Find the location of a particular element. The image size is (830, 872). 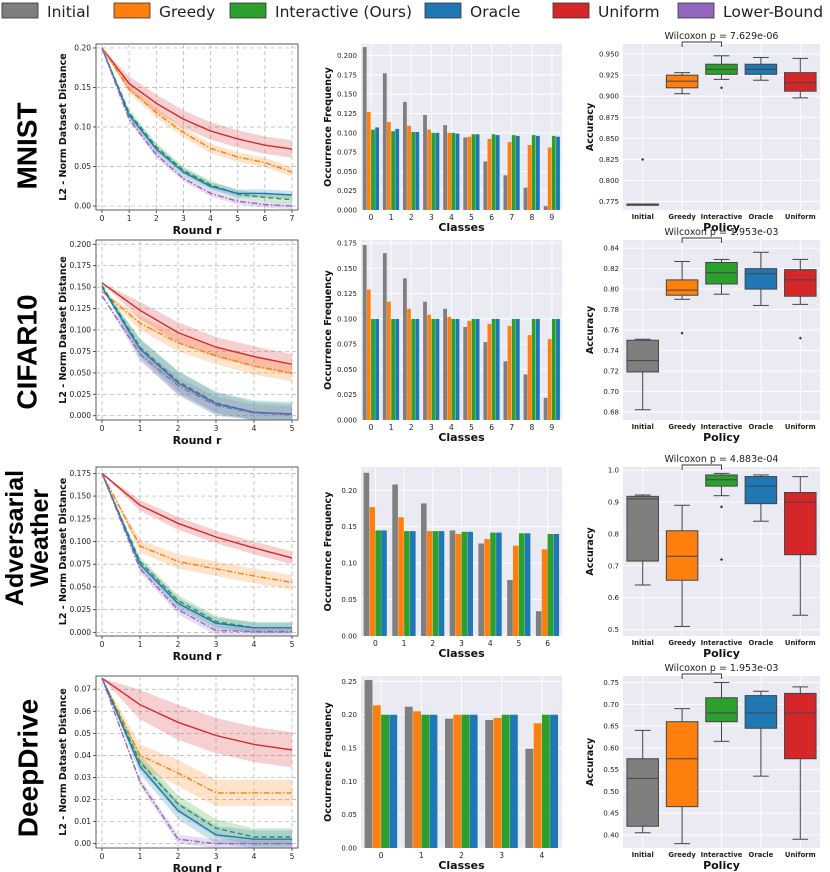

y-tick-label: 0.02 is located at coordinates (82, 799).